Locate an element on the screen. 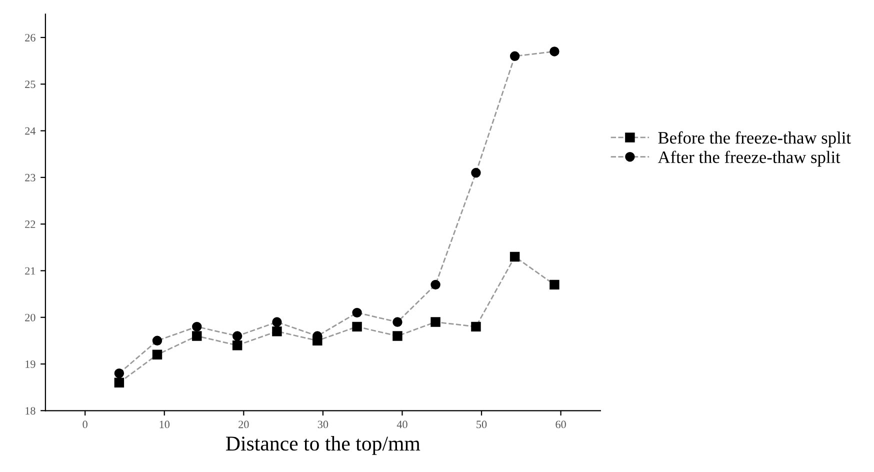 Image resolution: width=874 pixels, height=472 pixels. y-tick-label: 21 is located at coordinates (30, 271).